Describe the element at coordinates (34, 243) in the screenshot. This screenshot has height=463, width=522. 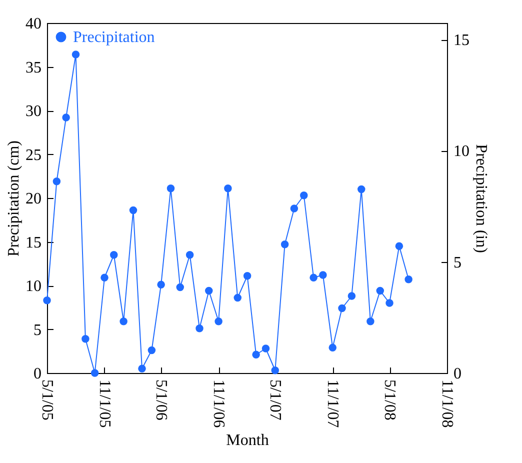
I see `y-tick-label: 15` at that location.